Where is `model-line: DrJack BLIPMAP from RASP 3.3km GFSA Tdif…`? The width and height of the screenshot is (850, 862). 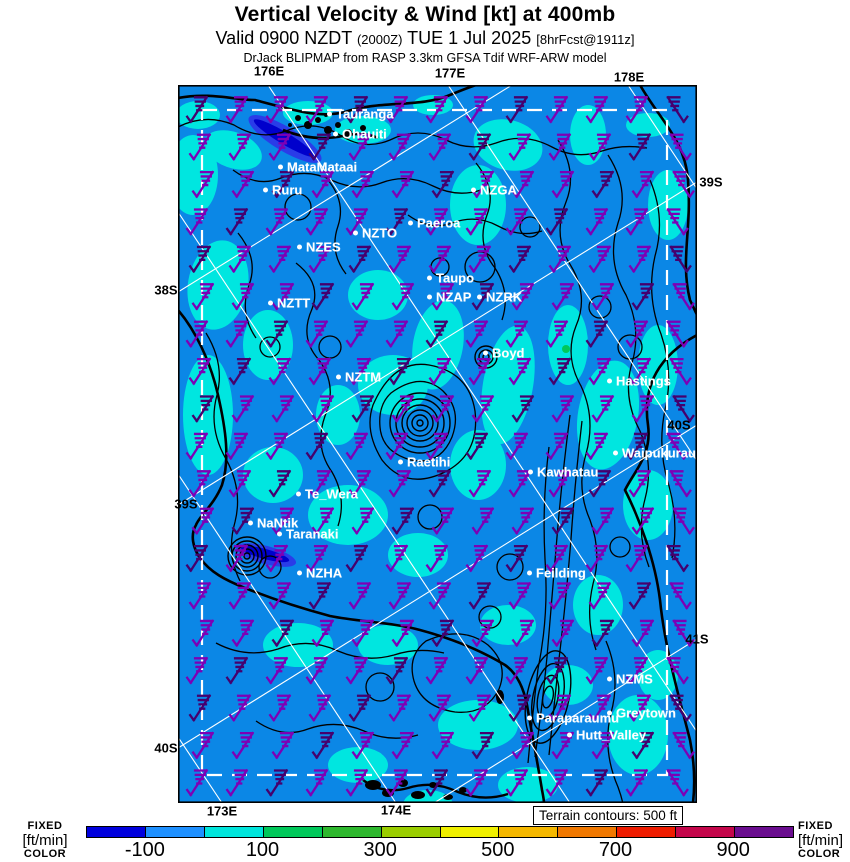
model-line: DrJack BLIPMAP from RASP 3.3km GFSA Tdif… is located at coordinates (425, 58).